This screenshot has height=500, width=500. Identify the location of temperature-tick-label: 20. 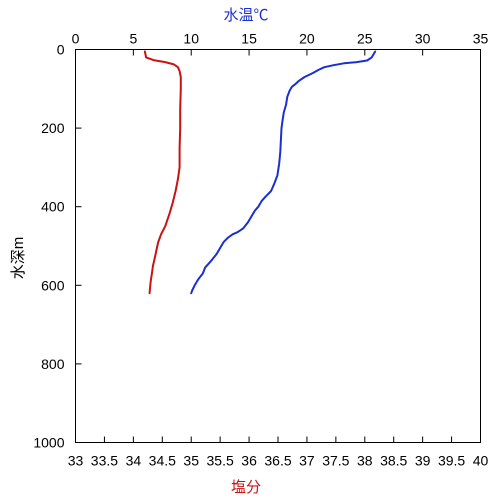
(307, 39).